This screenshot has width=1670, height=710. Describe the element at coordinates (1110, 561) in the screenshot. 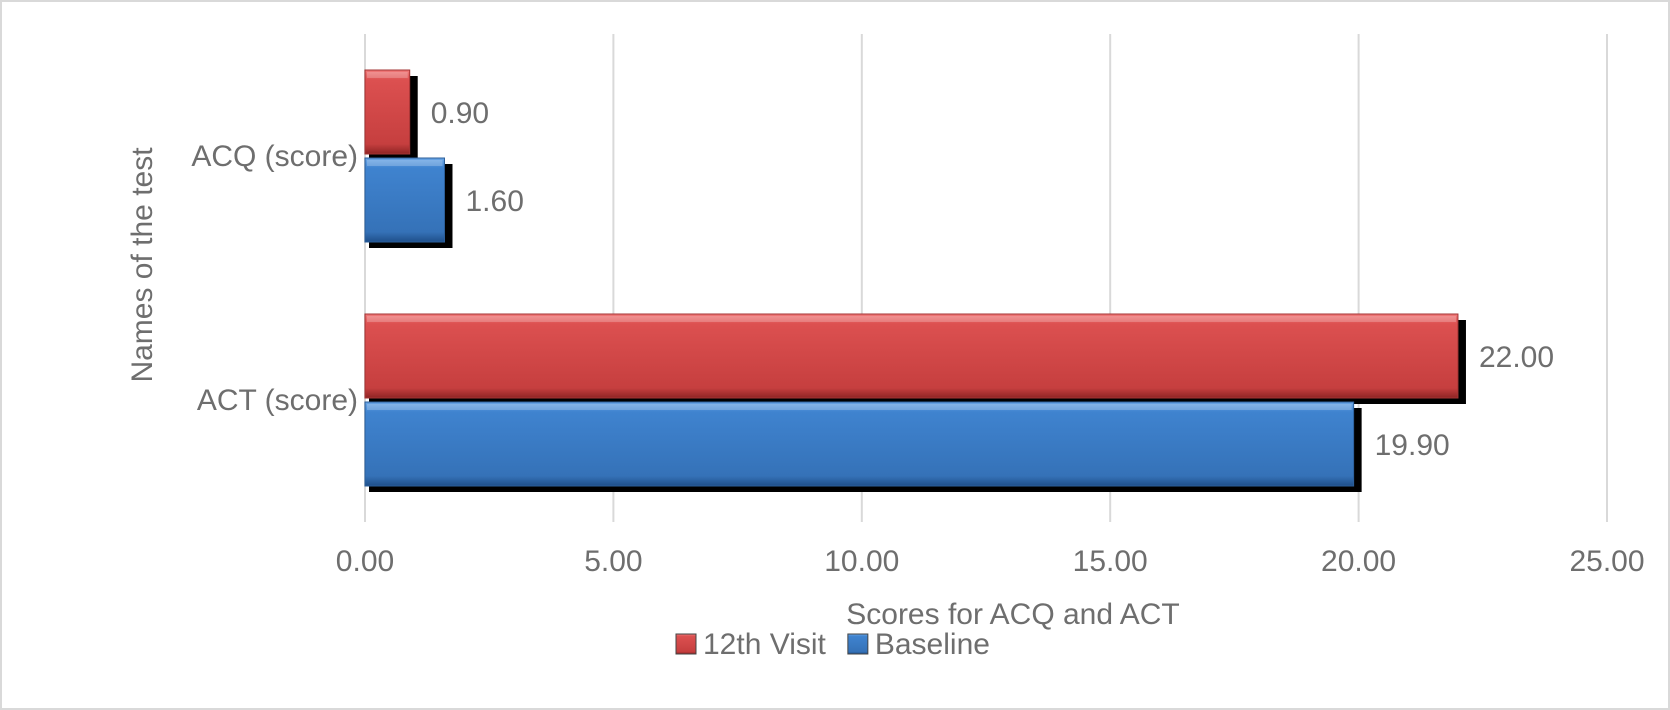

I see `x-tick-label: 15.00` at that location.